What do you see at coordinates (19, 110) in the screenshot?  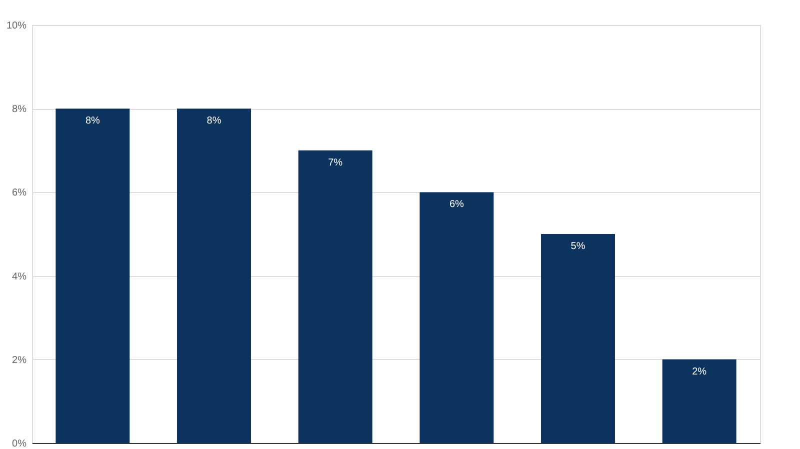 I see `y-tick-label: 8%` at bounding box center [19, 110].